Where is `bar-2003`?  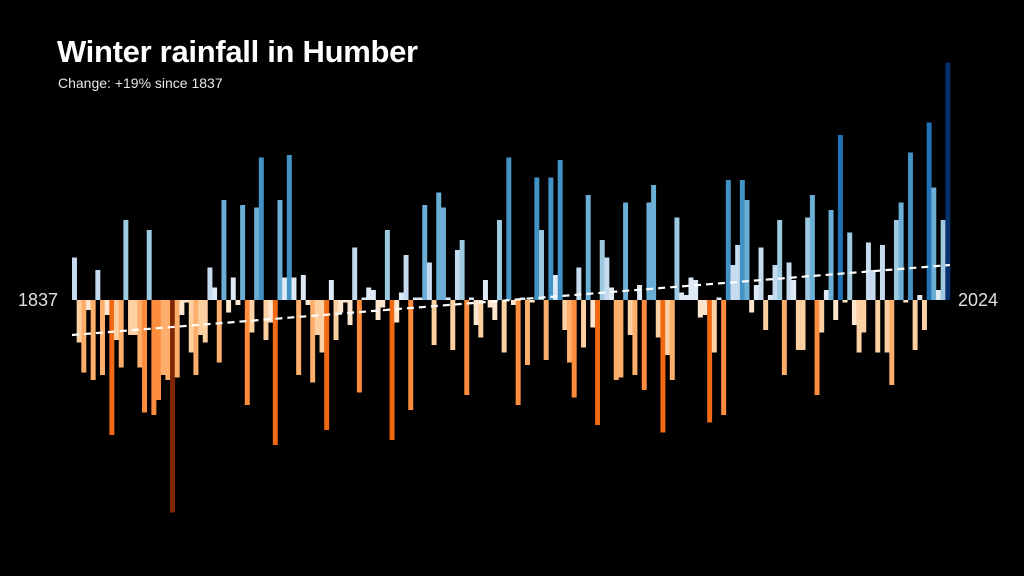
bar-2003 is located at coordinates (850, 266).